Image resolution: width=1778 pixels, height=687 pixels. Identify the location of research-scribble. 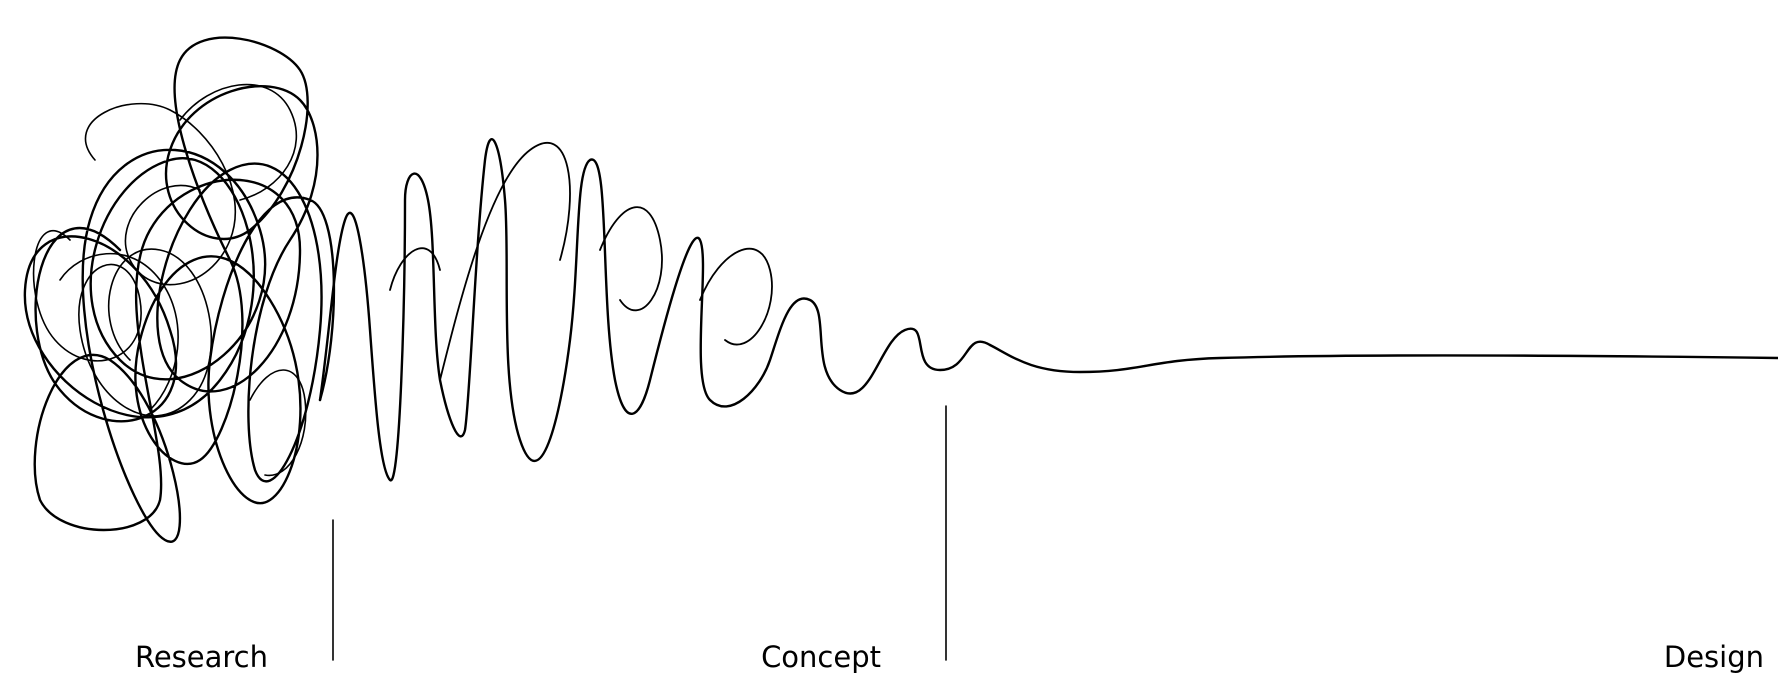
(179, 289).